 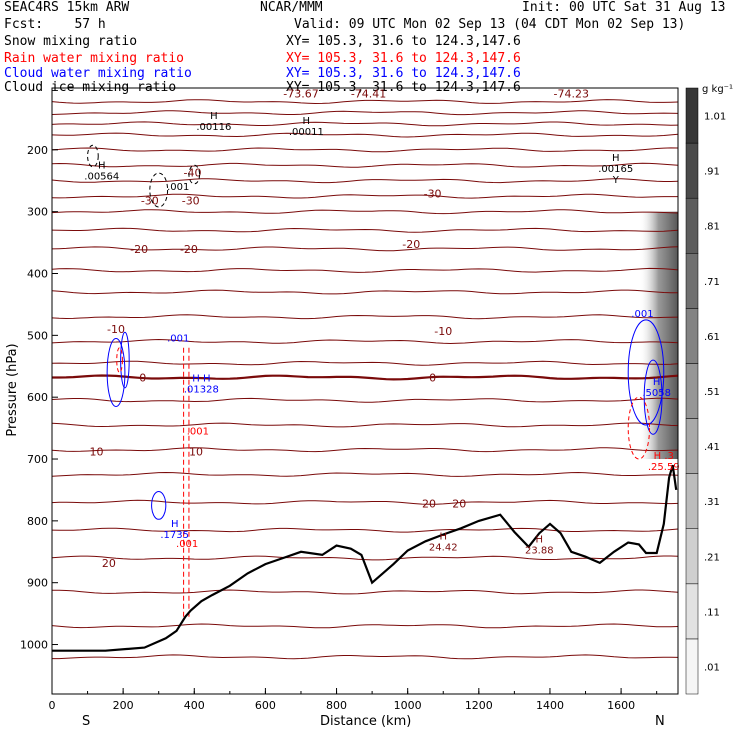 I want to click on y-tick-label: 300, so click(x=37, y=212).